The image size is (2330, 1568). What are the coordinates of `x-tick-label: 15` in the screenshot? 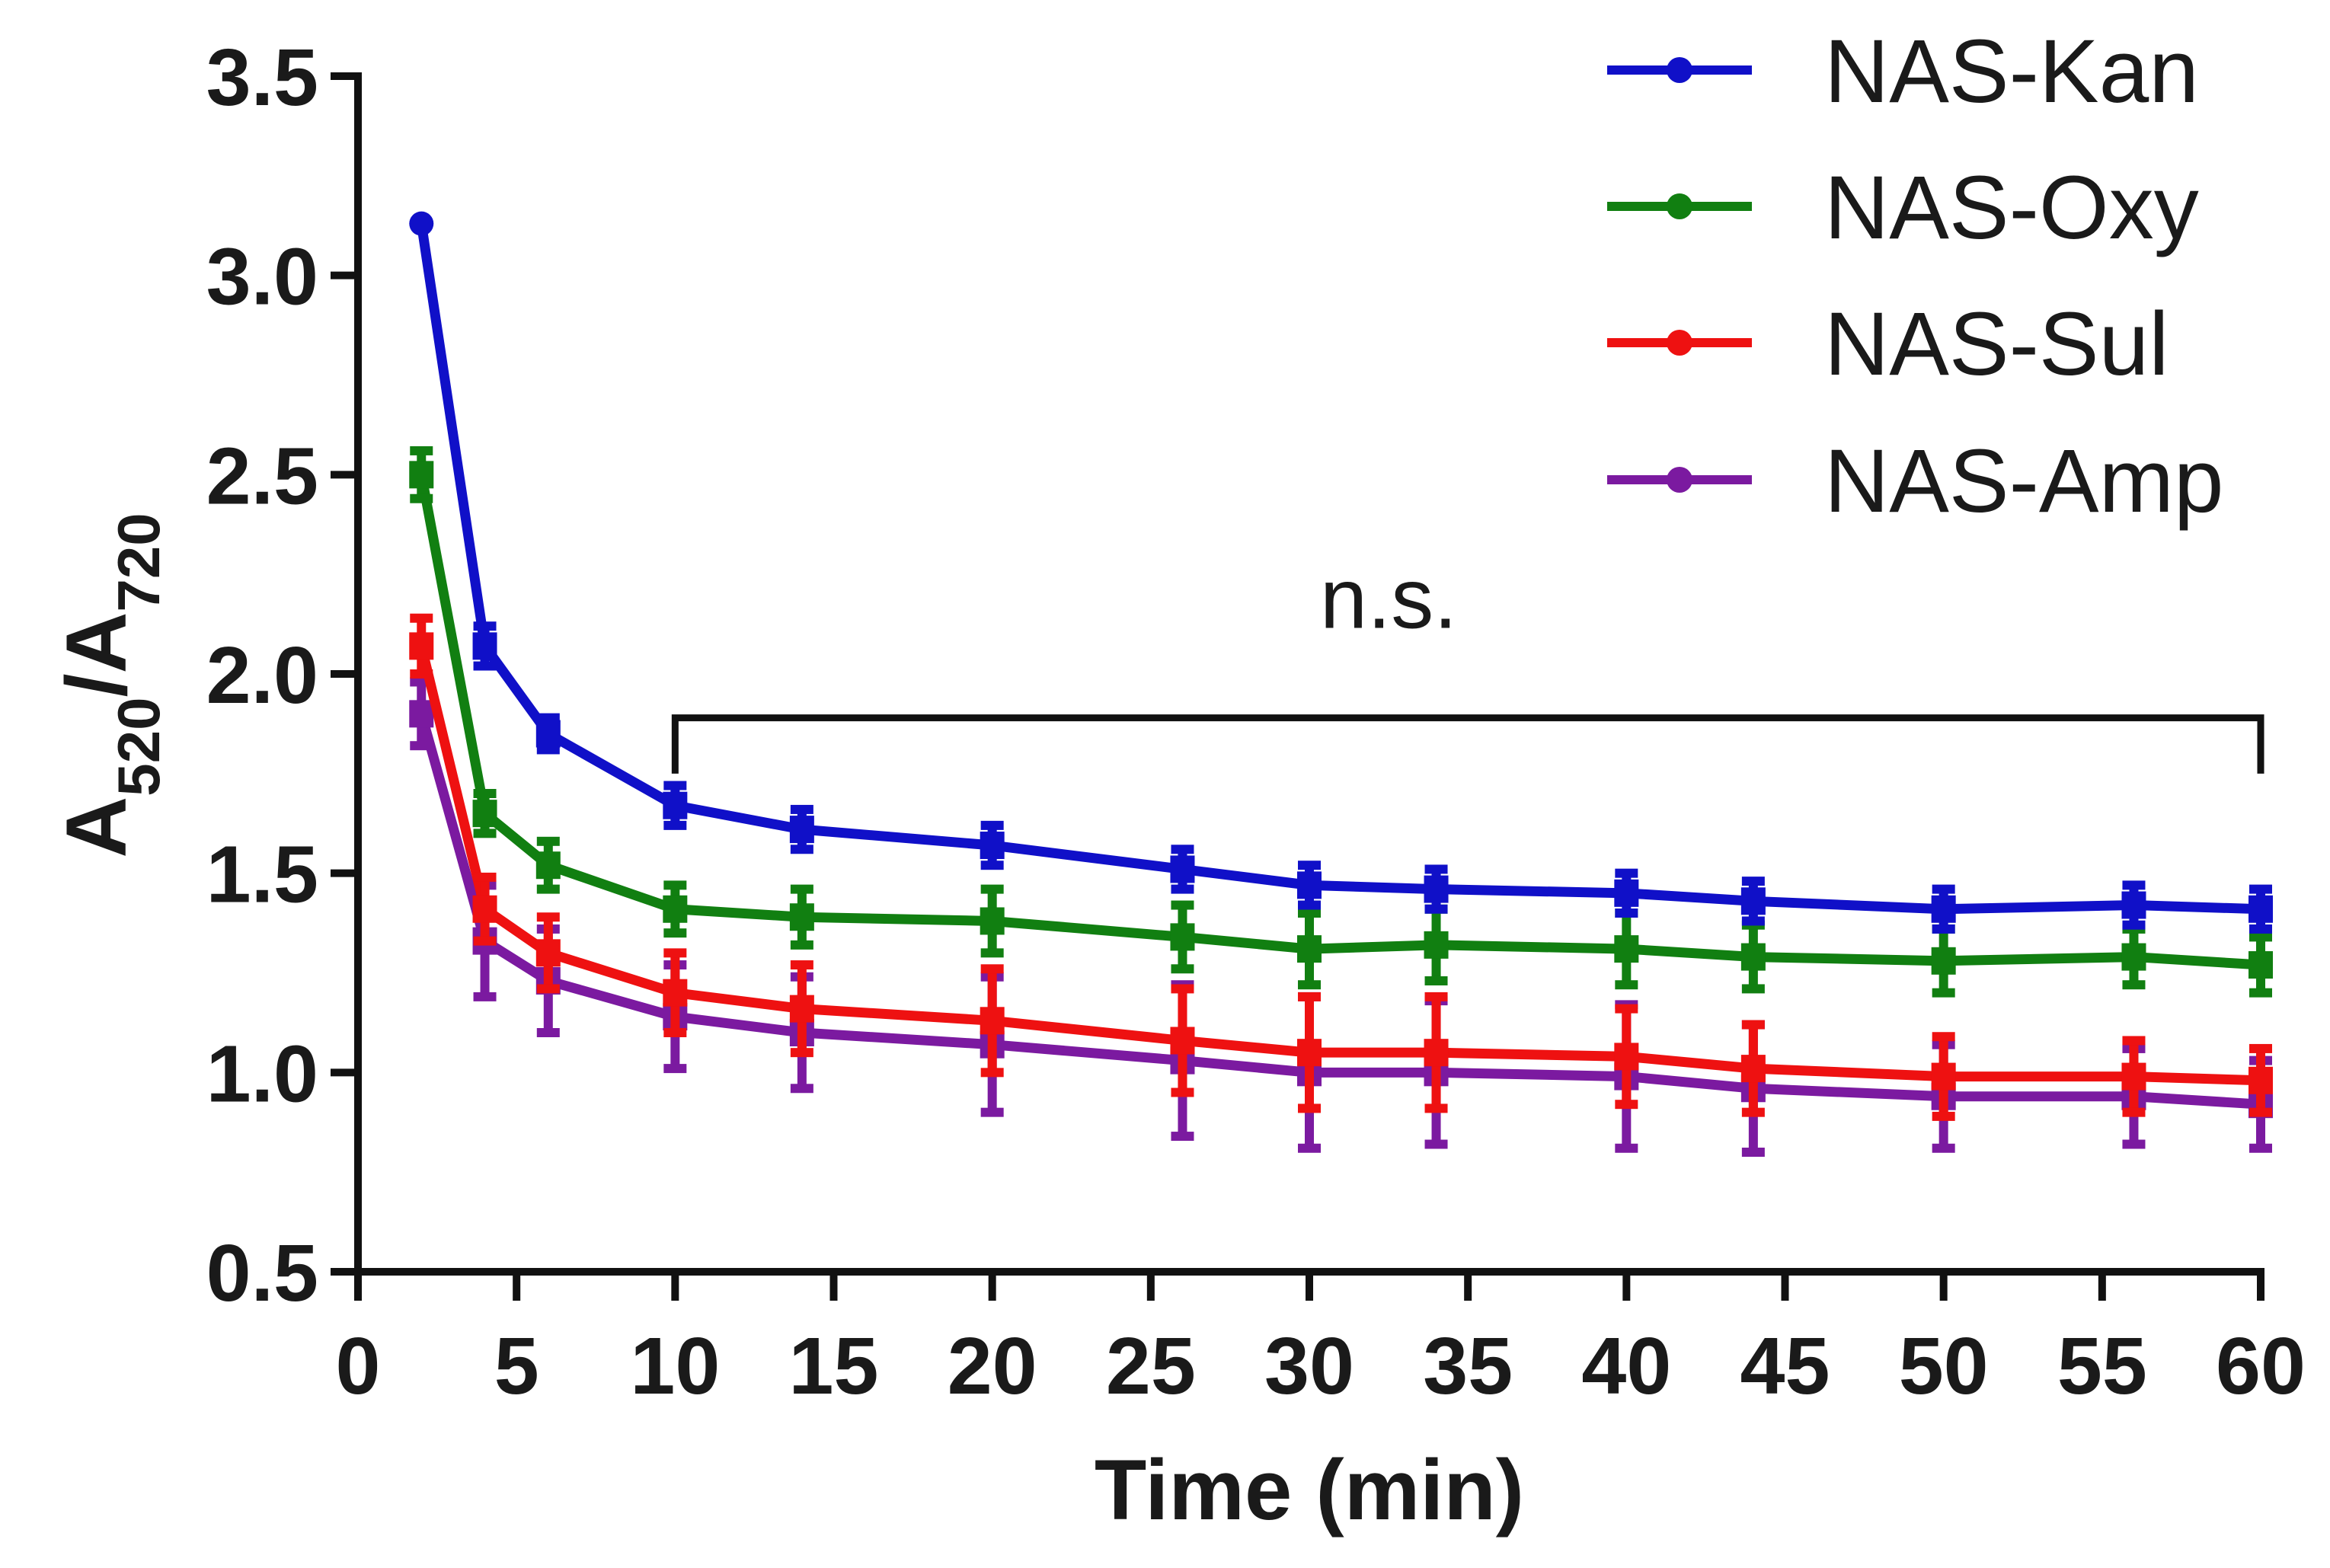 It's located at (834, 1366).